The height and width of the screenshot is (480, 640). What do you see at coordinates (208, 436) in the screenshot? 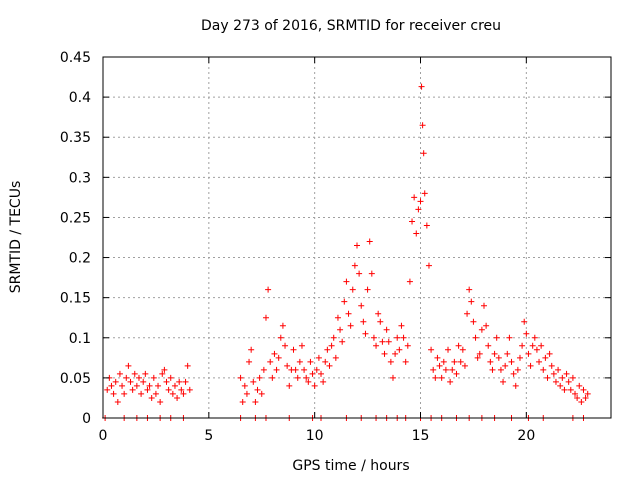
I see `x-tick-label: 5` at bounding box center [208, 436].